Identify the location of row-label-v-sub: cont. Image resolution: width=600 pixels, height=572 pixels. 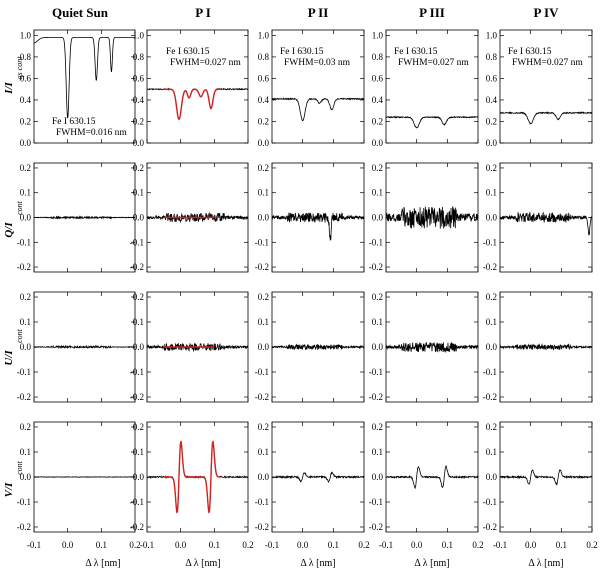
(19, 467).